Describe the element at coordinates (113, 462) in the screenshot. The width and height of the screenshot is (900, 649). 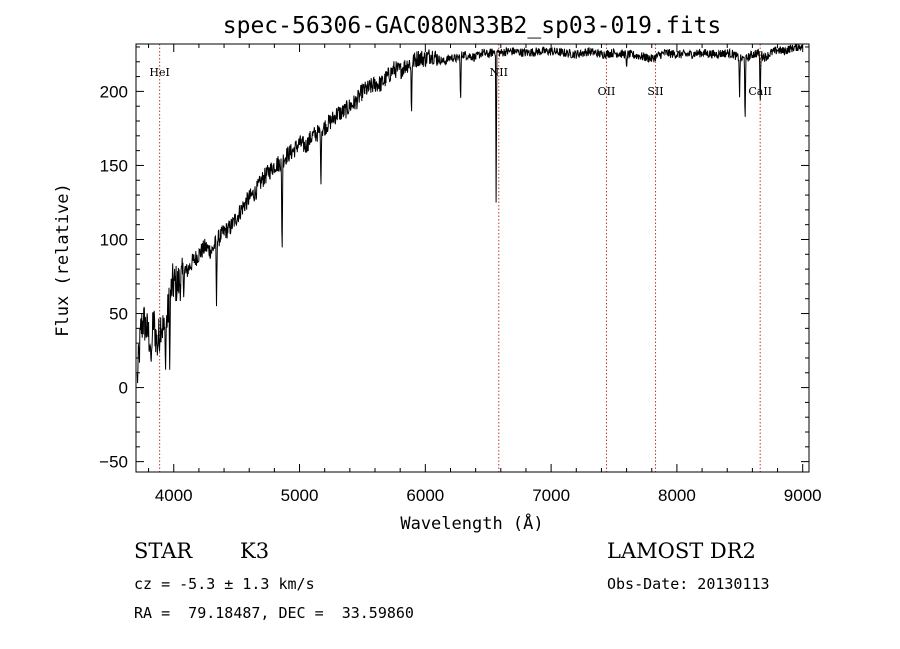
I see `y-tick-label: −50` at that location.